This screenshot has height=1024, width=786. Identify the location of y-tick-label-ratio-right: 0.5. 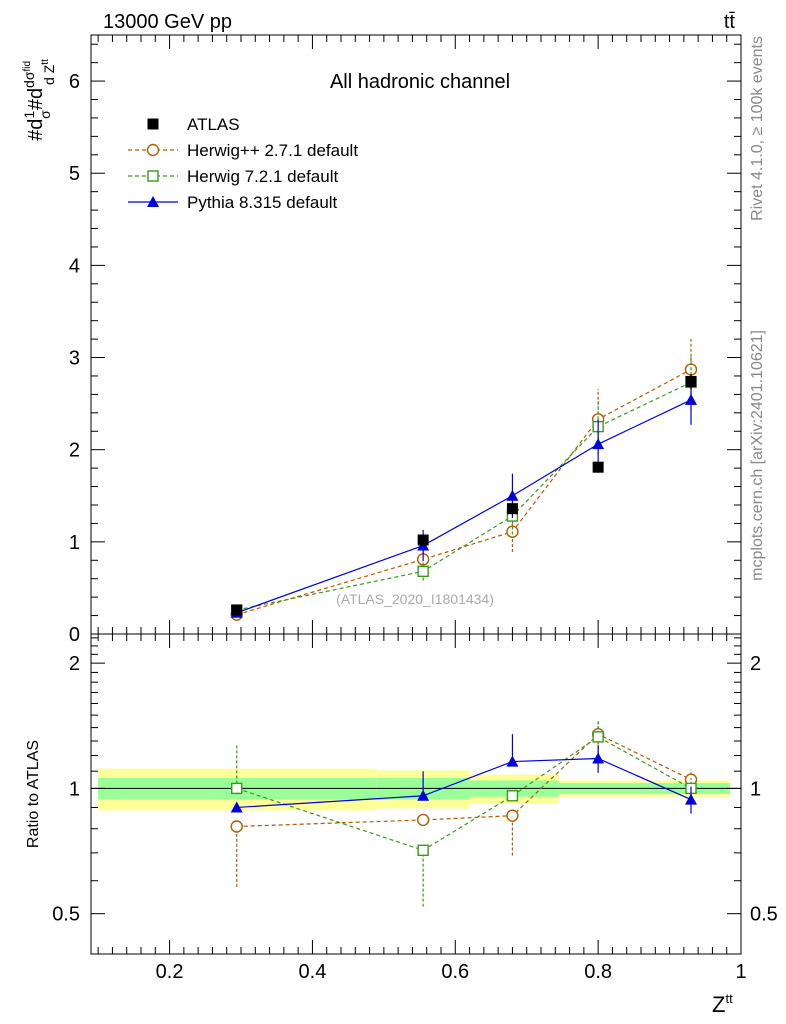
(764, 915).